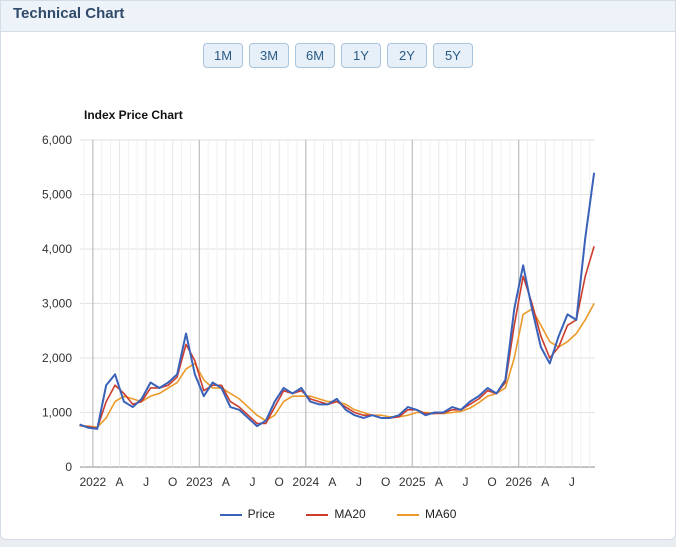  I want to click on range-button-3m: 3M, so click(269, 55).